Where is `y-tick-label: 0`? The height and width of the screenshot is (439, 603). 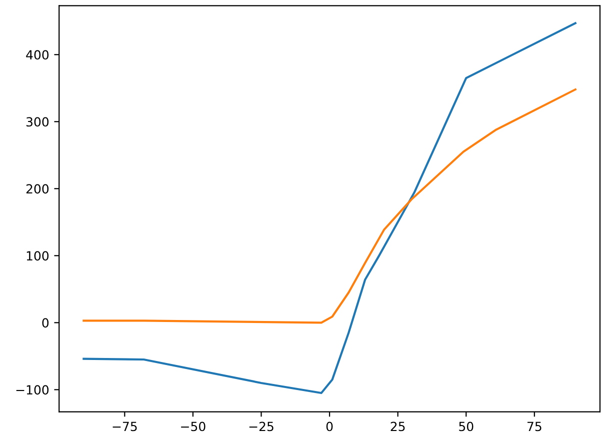 y-tick-label: 0 is located at coordinates (45, 323).